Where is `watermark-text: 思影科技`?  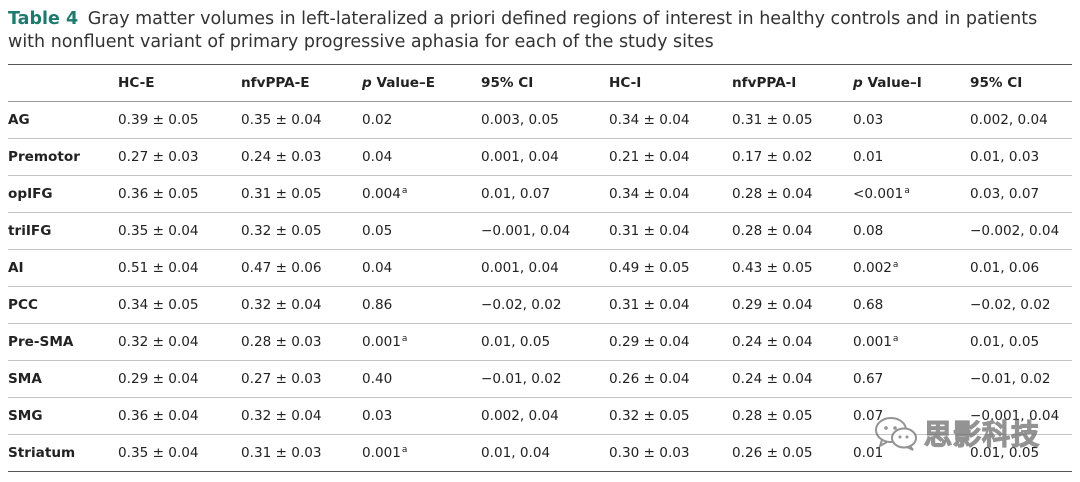
watermark-text: 思影科技 is located at coordinates (982, 434).